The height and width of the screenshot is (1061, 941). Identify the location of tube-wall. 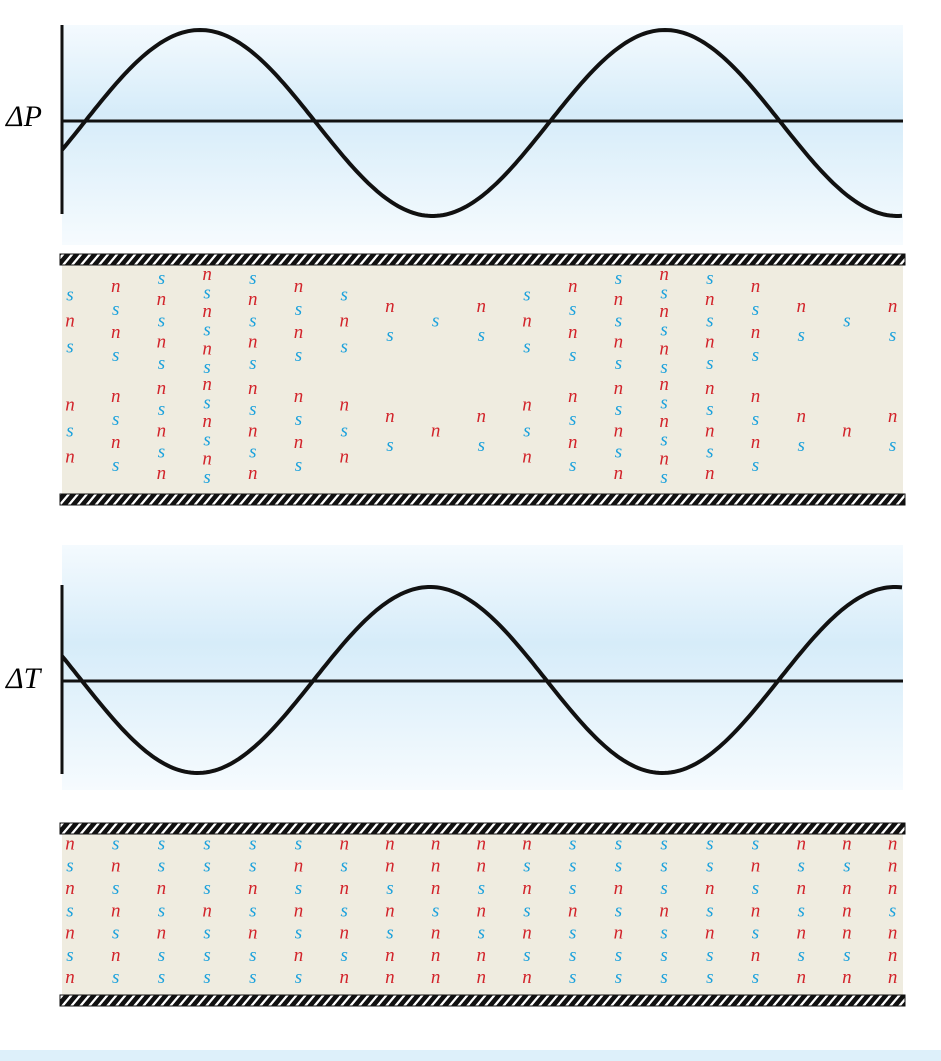
(482, 259).